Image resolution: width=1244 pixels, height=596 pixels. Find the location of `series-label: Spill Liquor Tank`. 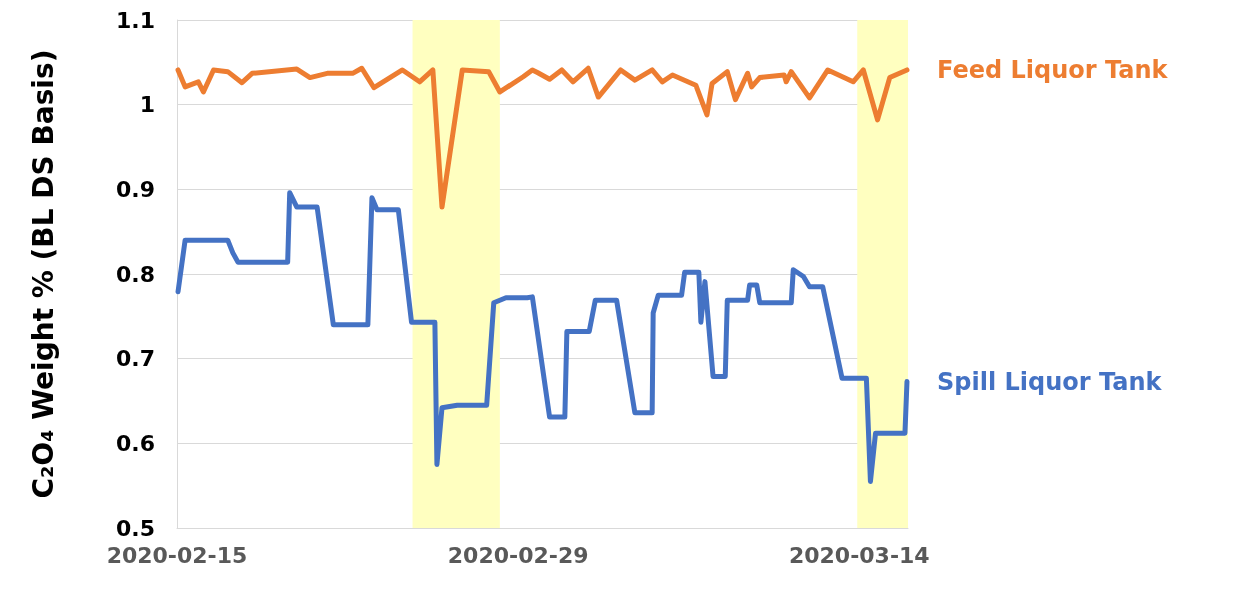

series-label: Spill Liquor Tank is located at coordinates (1049, 381).